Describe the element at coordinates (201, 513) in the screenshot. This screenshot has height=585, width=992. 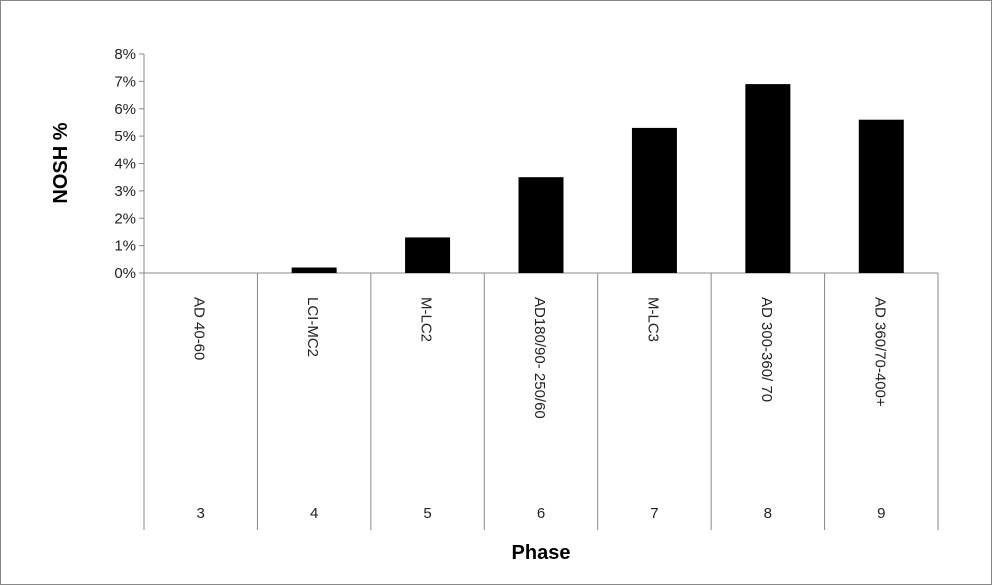
I see `phase-number-label: 3` at that location.